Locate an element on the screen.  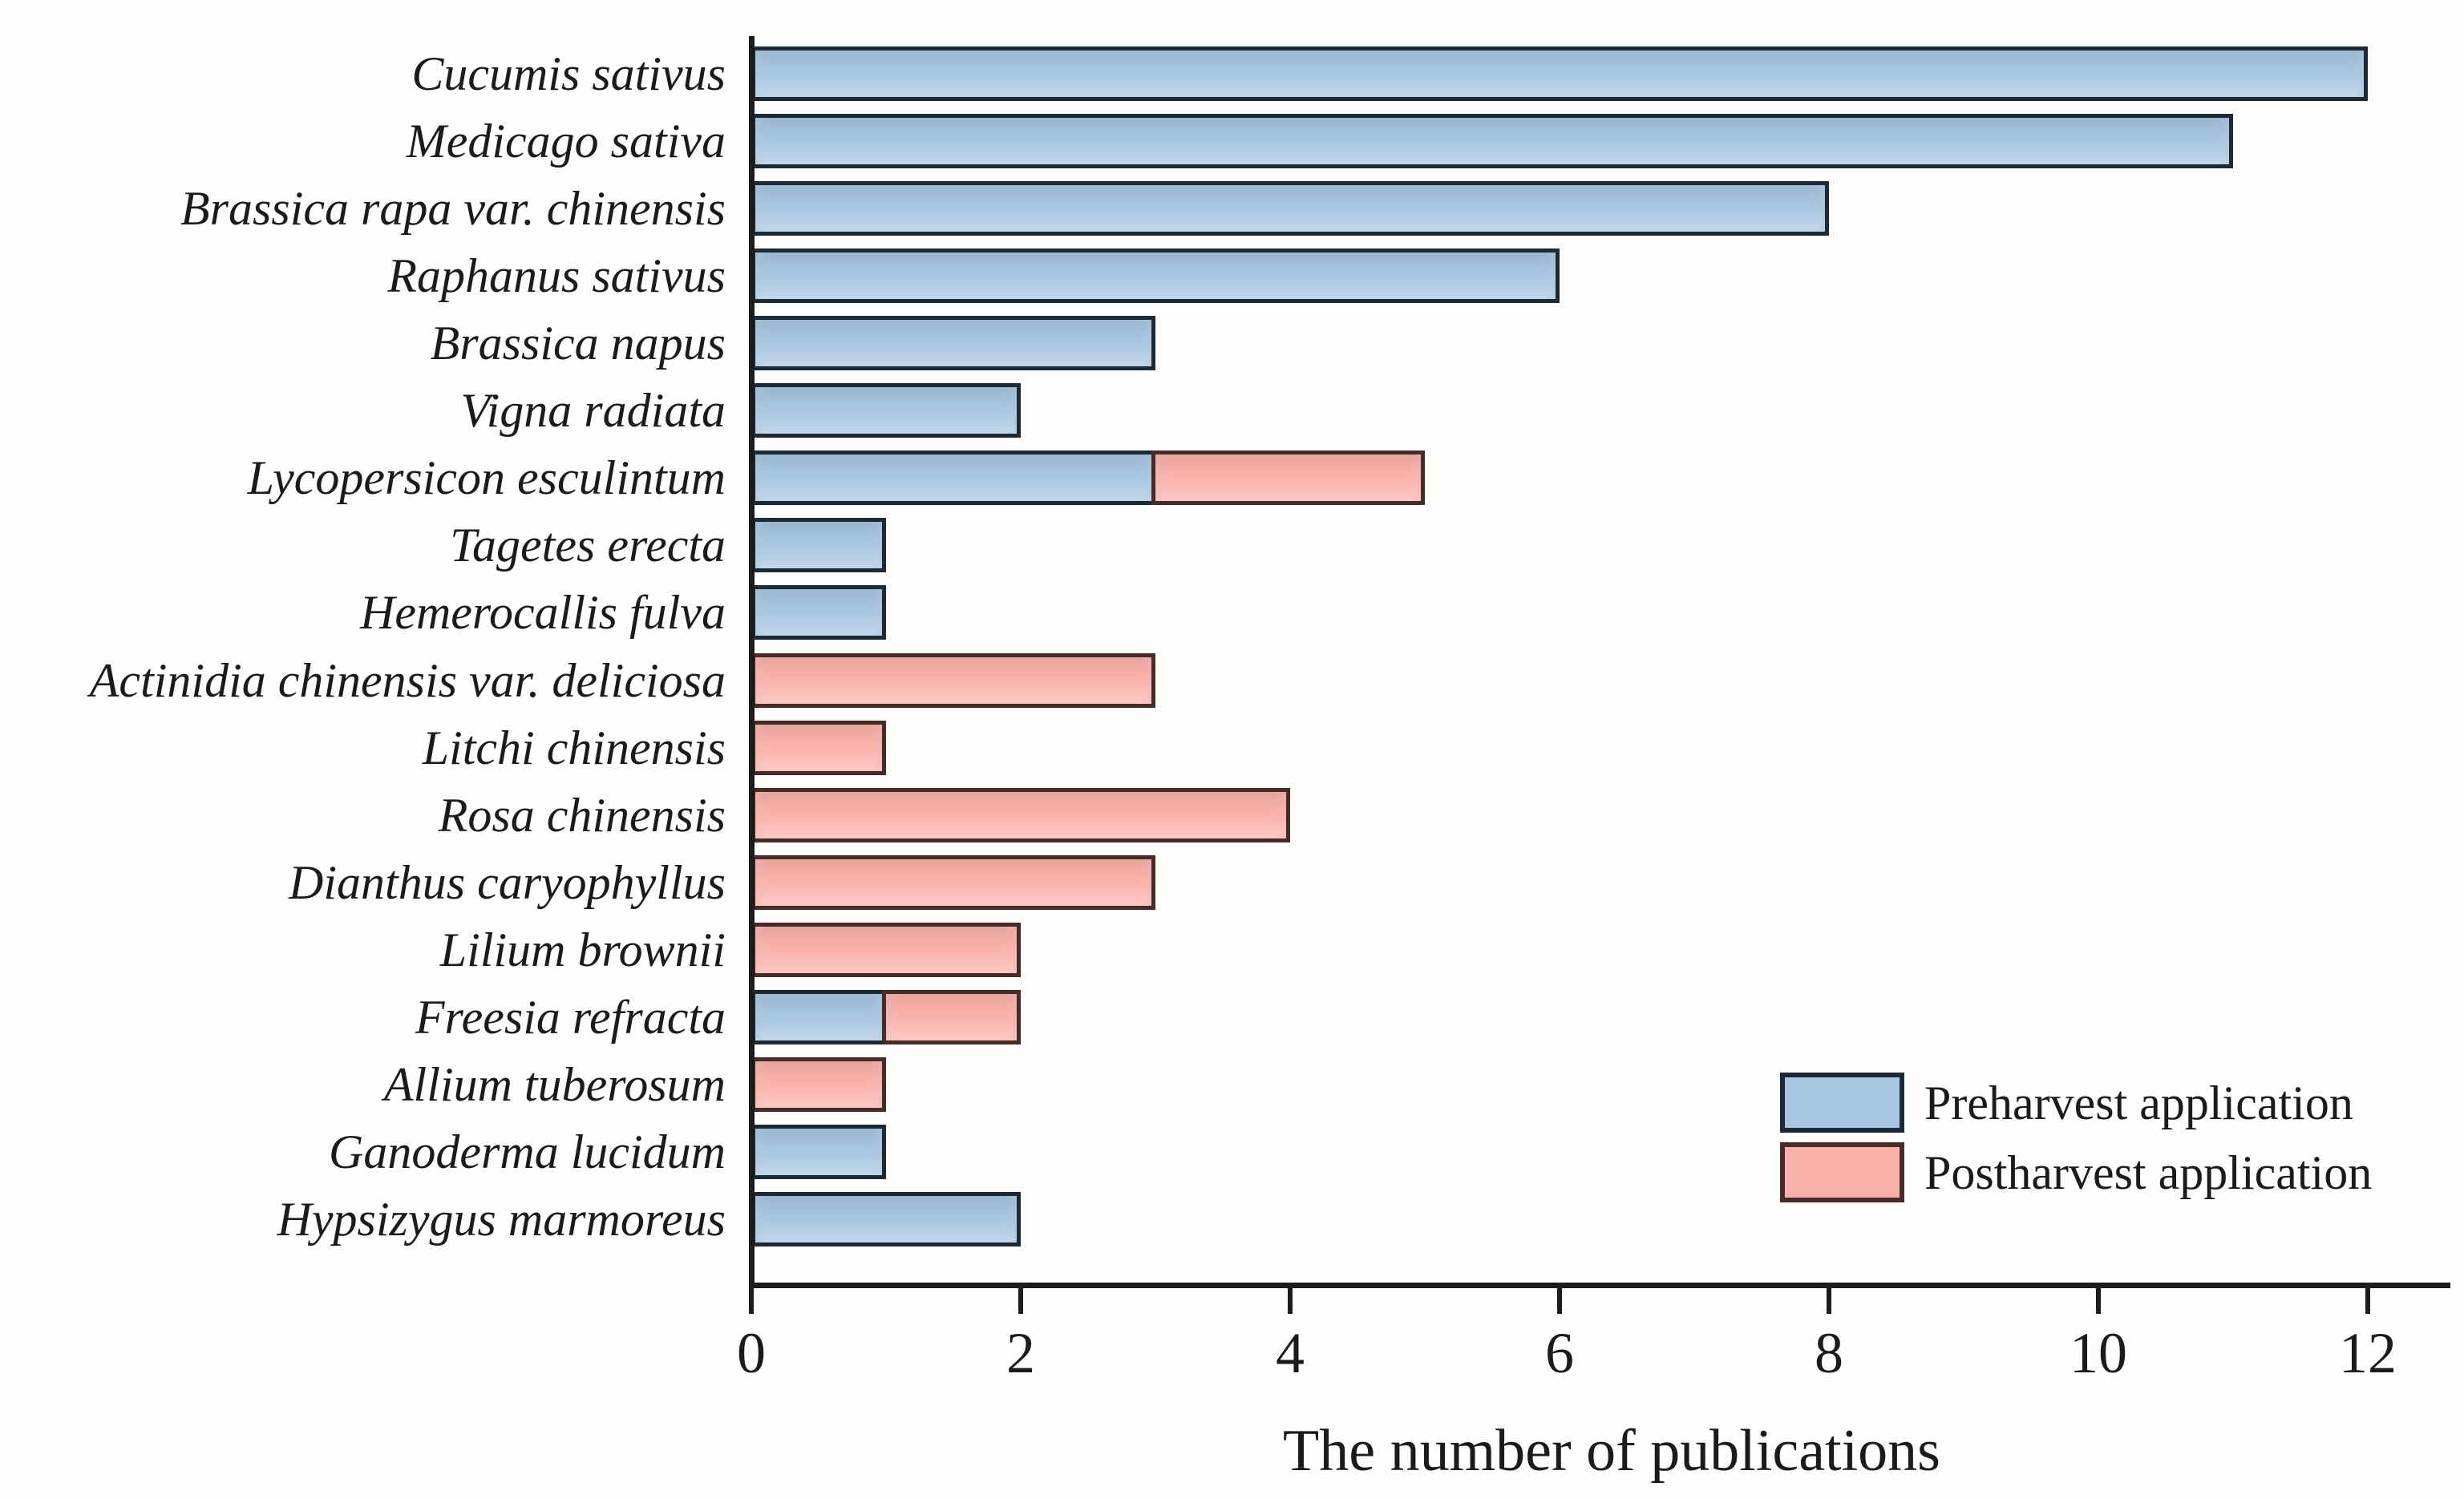
category-label: Brassica rapa var. chinensis is located at coordinates (453, 209).